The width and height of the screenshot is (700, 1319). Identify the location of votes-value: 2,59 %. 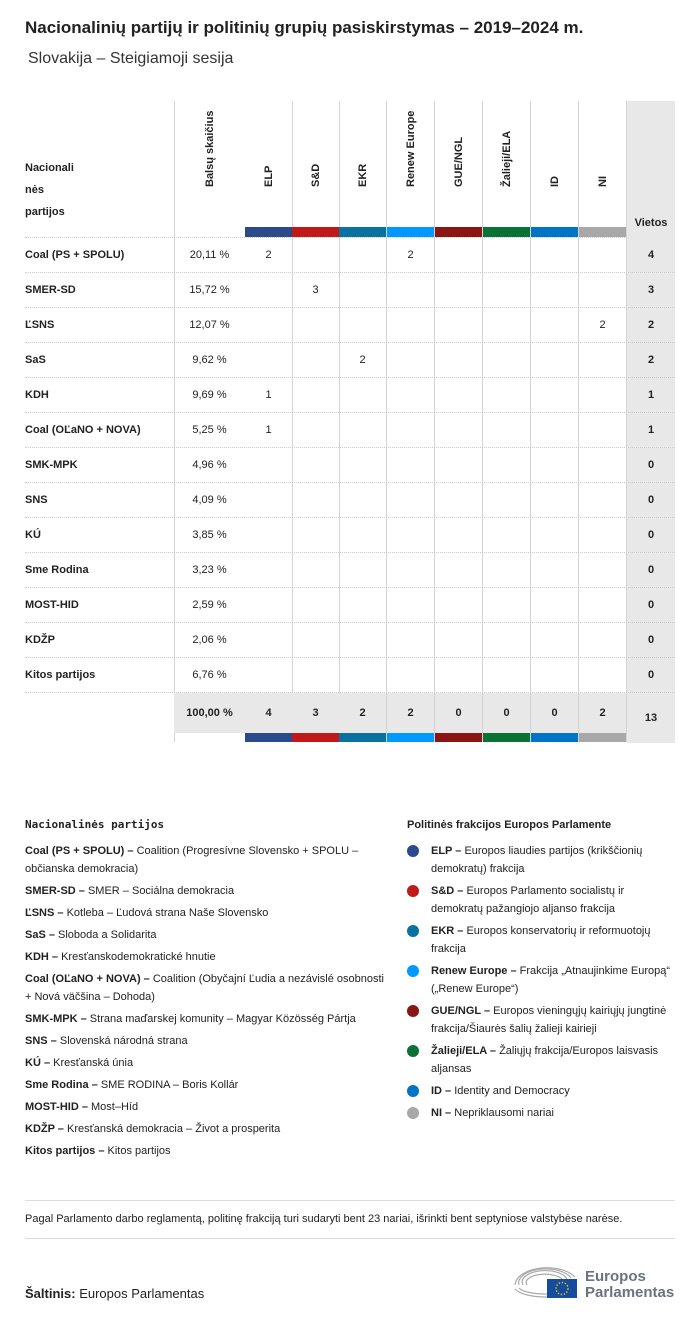
(209, 605).